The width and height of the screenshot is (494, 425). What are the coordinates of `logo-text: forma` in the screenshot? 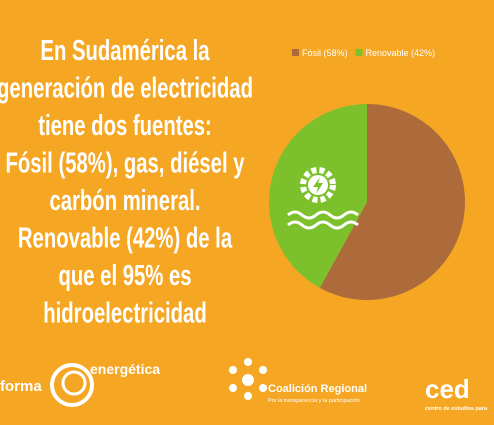 It's located at (21, 386).